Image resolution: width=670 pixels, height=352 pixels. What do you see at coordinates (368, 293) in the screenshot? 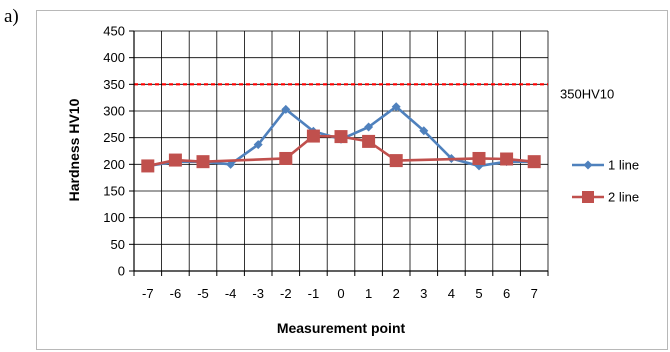
I see `x-tick-label: 1` at bounding box center [368, 293].